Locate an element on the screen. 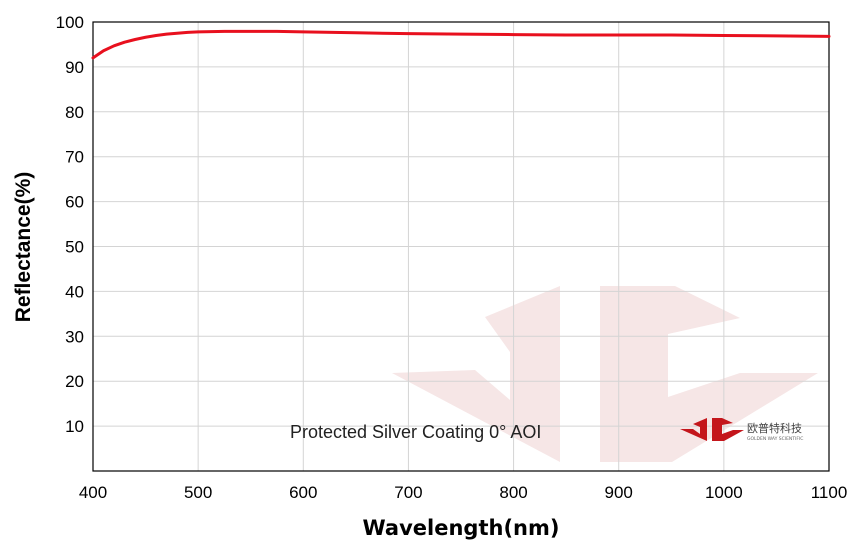 The image size is (857, 545). y-tick-label: 20 is located at coordinates (74, 381).